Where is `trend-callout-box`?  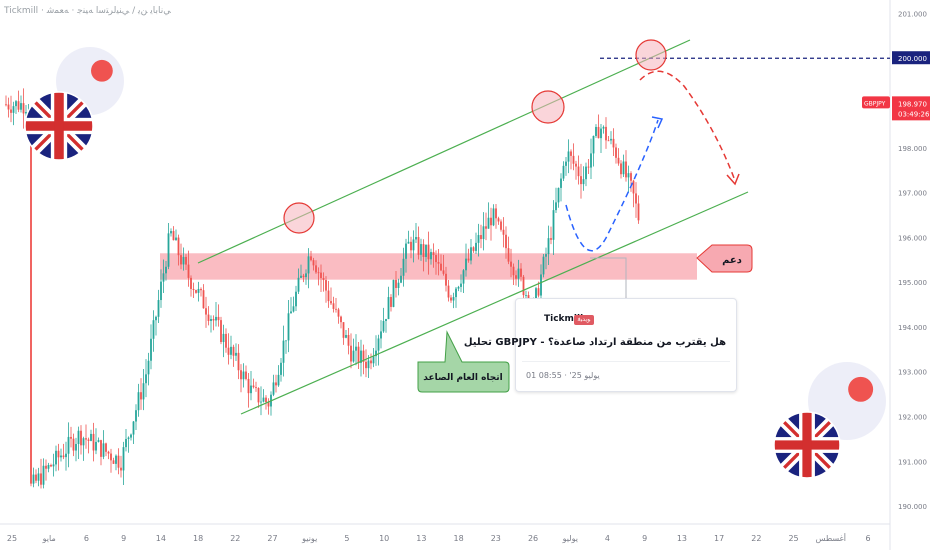 trend-callout-box is located at coordinates (463, 361).